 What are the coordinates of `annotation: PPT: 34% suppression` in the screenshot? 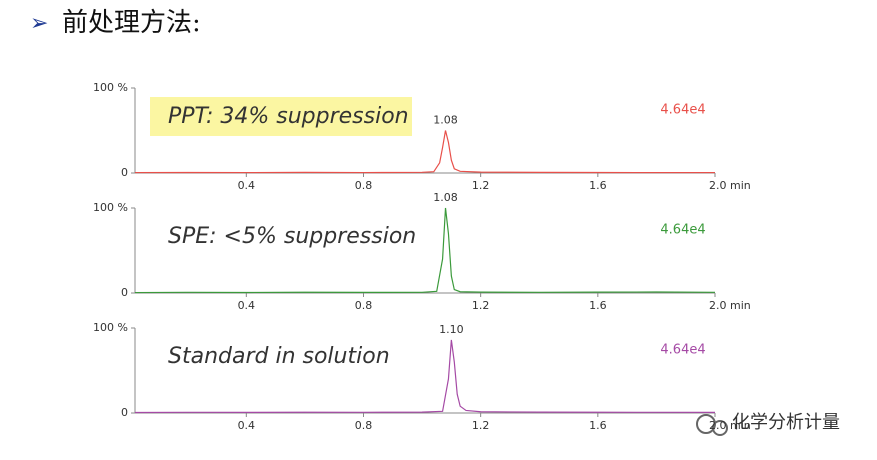 It's located at (288, 116).